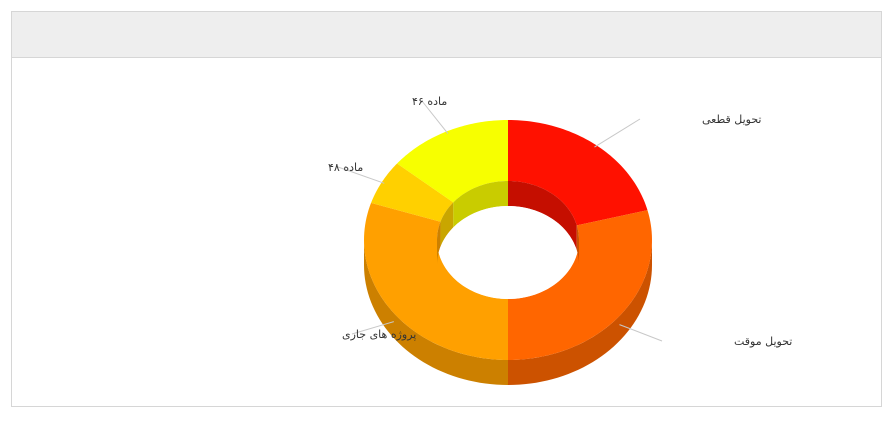  Describe the element at coordinates (763, 341) in the screenshot. I see `slice-label-1: تحویل موقت` at that location.